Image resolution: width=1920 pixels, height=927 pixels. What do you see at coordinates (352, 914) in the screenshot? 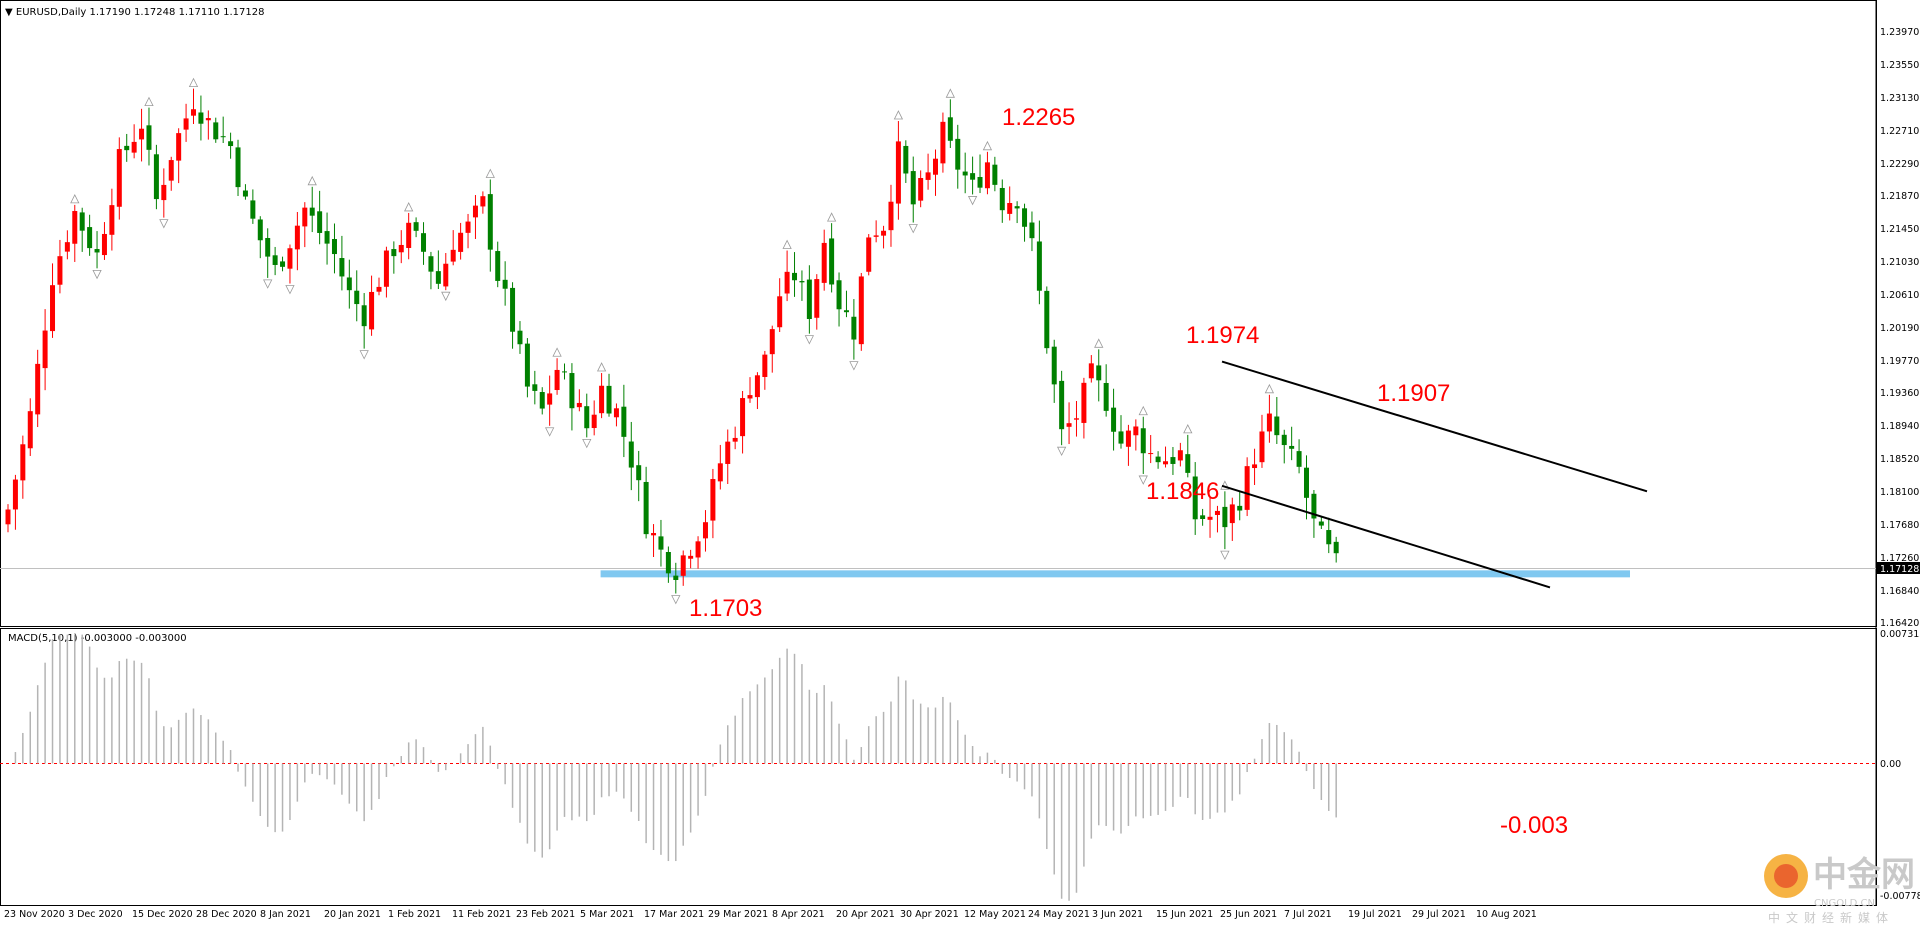
I see `x-tick-label: 20 Jan 2021` at bounding box center [352, 914].